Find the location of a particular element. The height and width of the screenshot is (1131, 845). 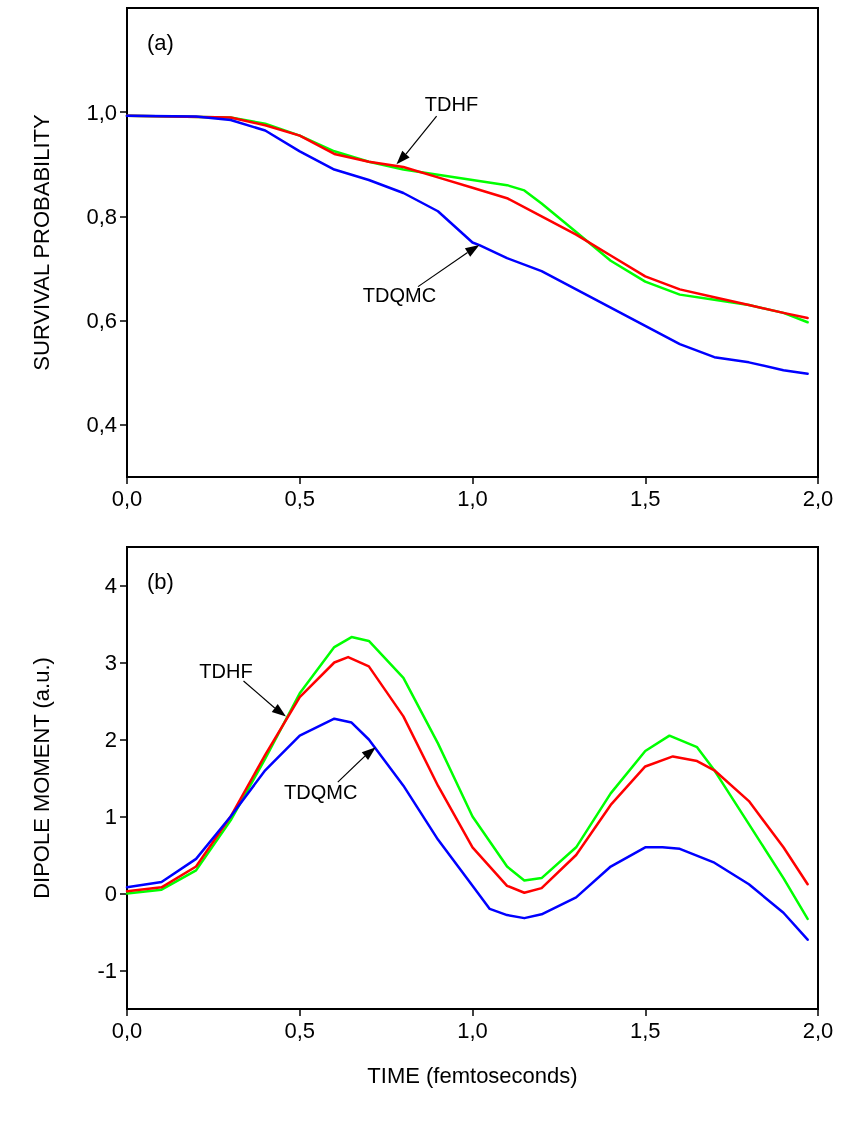

x-axis-title: TIME (femtoseconds) is located at coordinates (472, 1075).